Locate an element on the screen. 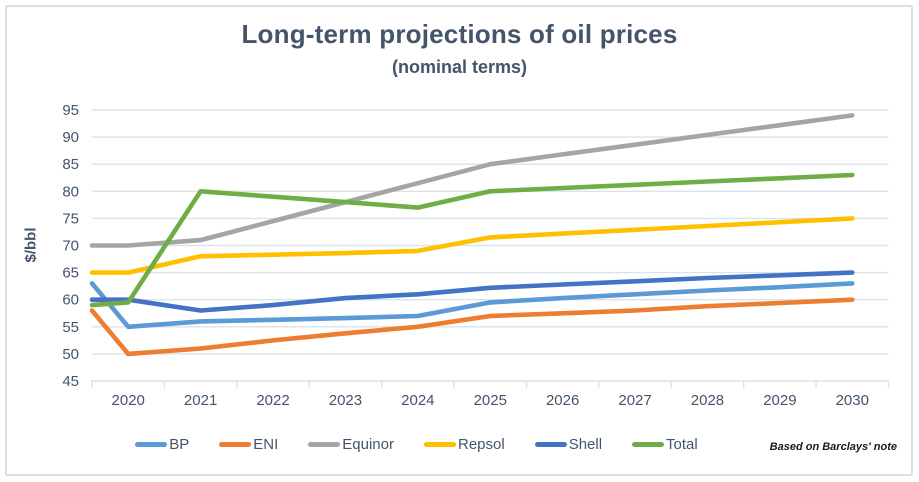 Image resolution: width=919 pixels, height=482 pixels. y-tick-label: 55 is located at coordinates (70, 327).